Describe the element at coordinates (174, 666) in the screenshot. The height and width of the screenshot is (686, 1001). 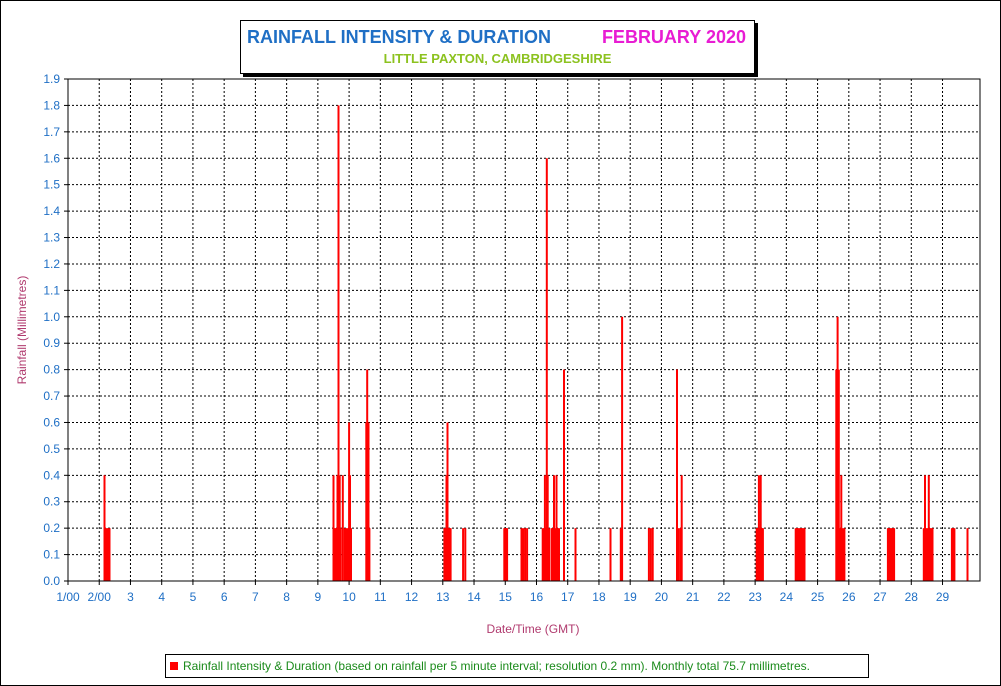
I see `legend-swatch` at that location.